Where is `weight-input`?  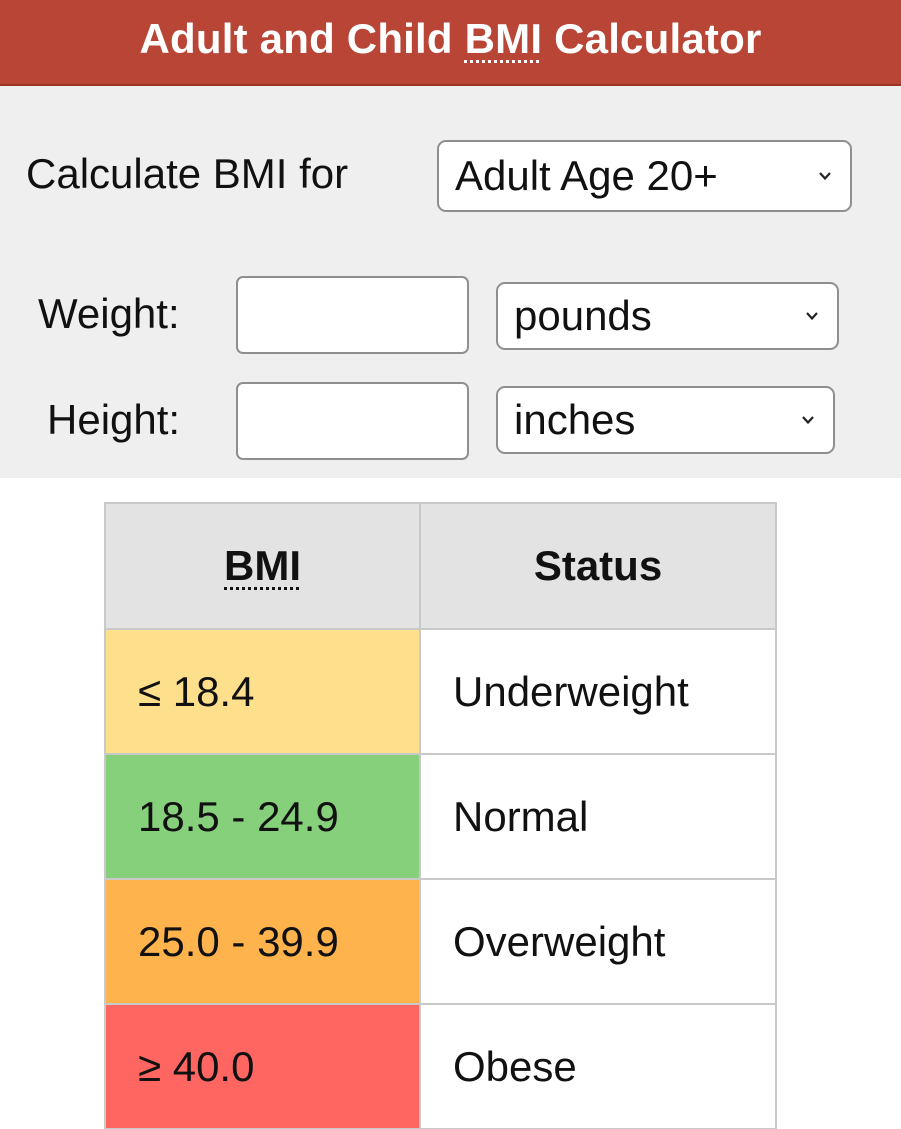 weight-input is located at coordinates (352, 315).